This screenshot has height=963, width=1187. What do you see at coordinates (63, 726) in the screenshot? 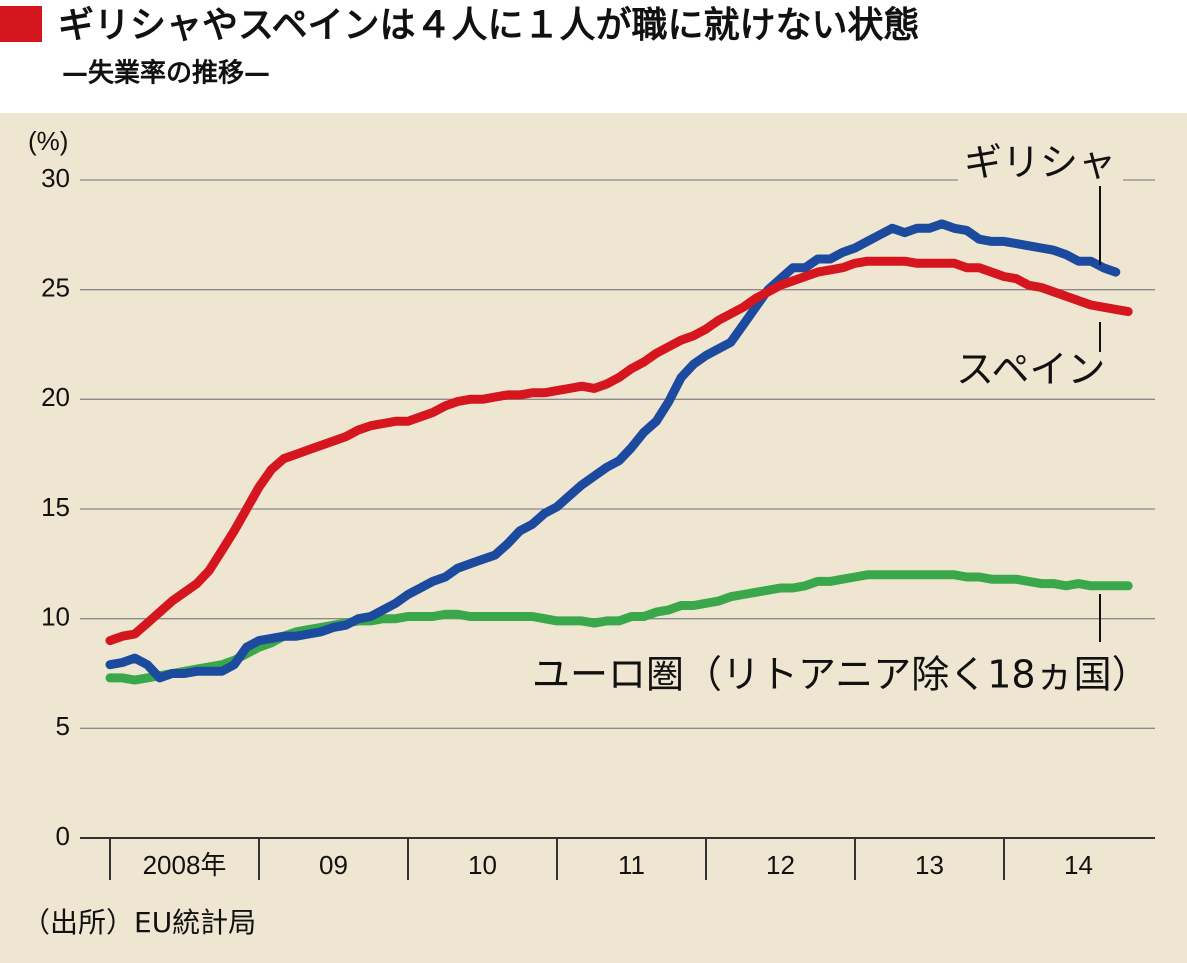
I see `y-tick-label: 5` at bounding box center [63, 726].